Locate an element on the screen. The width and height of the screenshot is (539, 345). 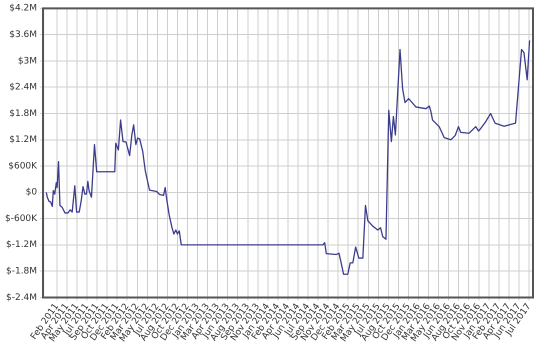
y-tick-label: $1.8M is located at coordinates (23, 113).